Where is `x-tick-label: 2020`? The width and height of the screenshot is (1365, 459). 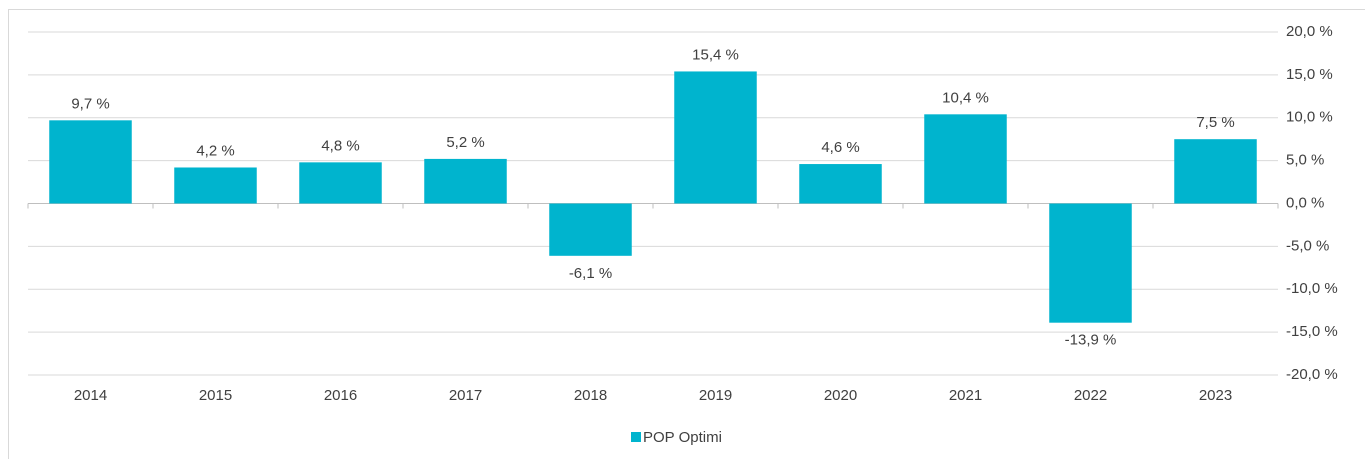 x-tick-label: 2020 is located at coordinates (840, 395).